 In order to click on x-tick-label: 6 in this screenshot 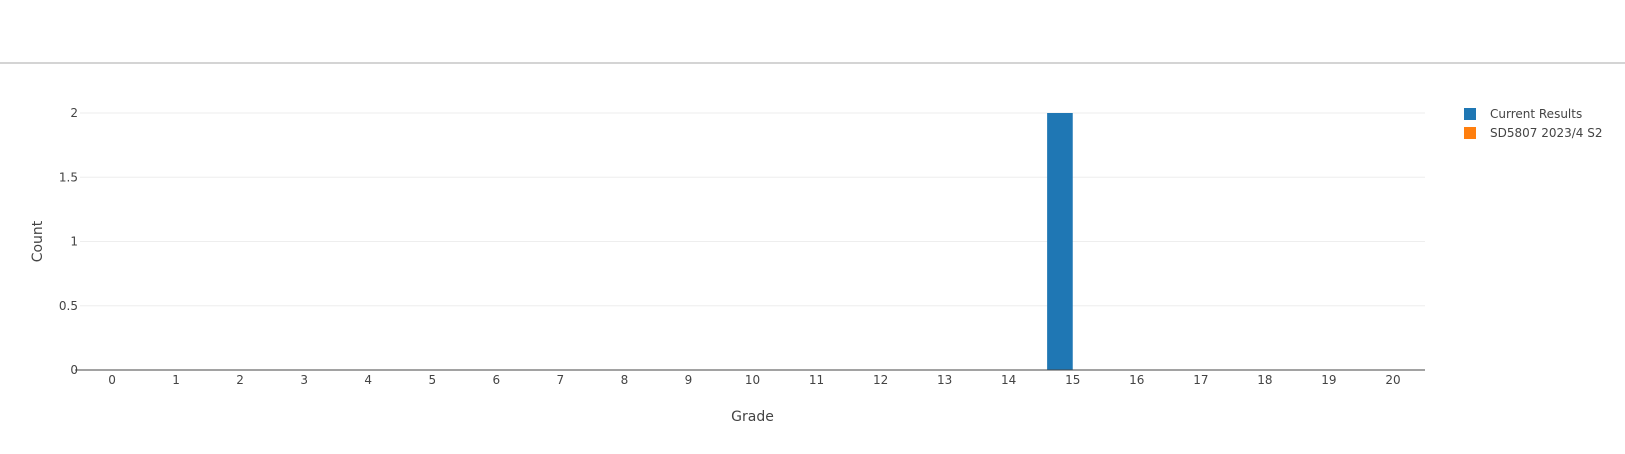, I will do `click(496, 380)`.